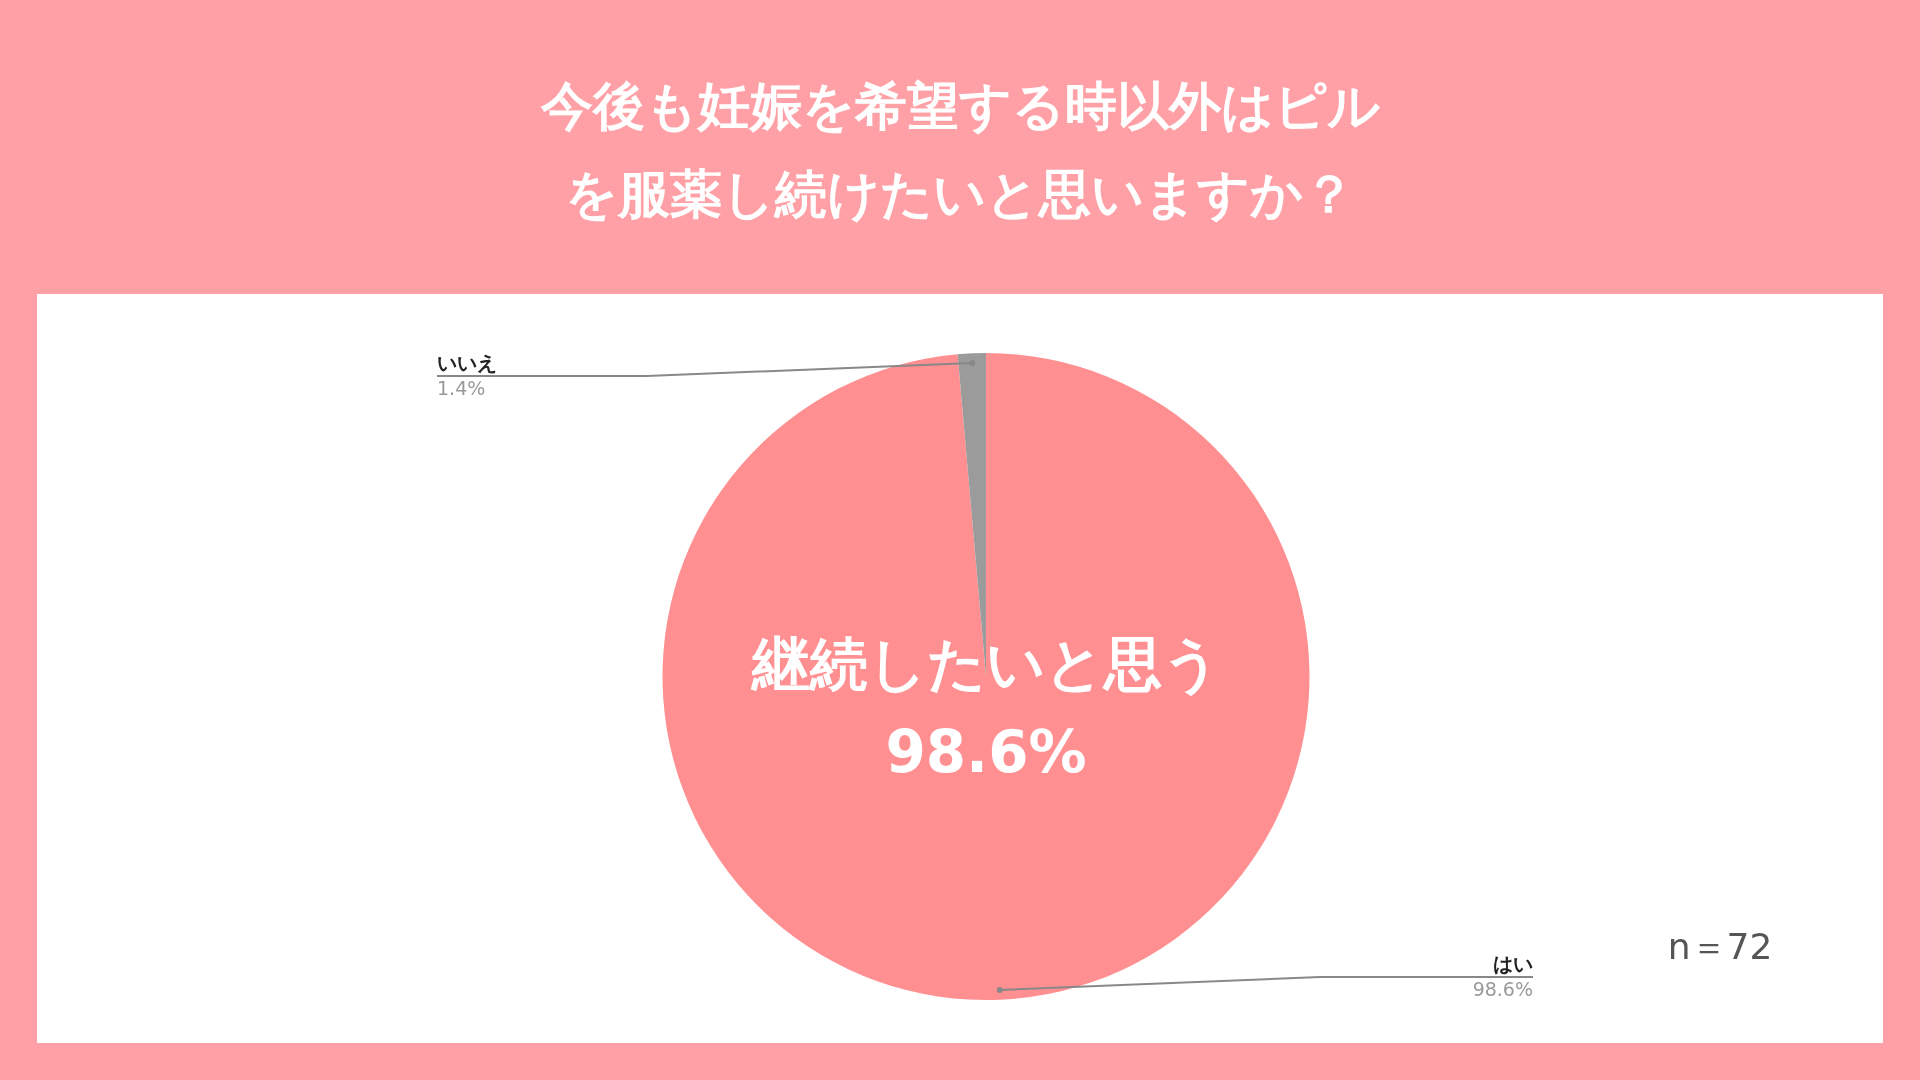  Describe the element at coordinates (960, 150) in the screenshot. I see `chart-title: 今後も妊娠を希望する時以外はピルを服薬し続けたいと思いますか？` at that location.